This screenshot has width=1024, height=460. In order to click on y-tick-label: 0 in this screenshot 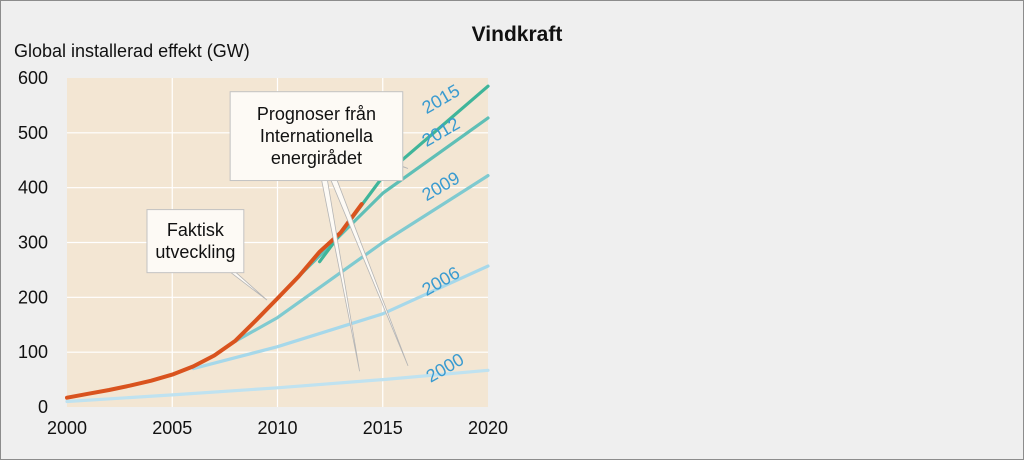, I will do `click(43, 407)`.